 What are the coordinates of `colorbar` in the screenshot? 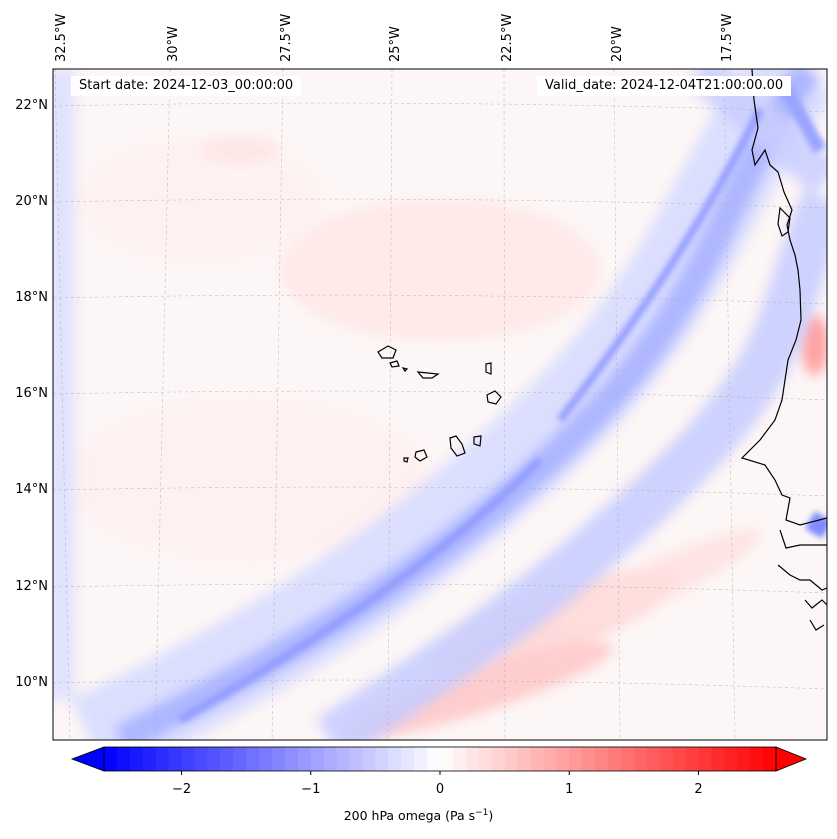 It's located at (439, 760).